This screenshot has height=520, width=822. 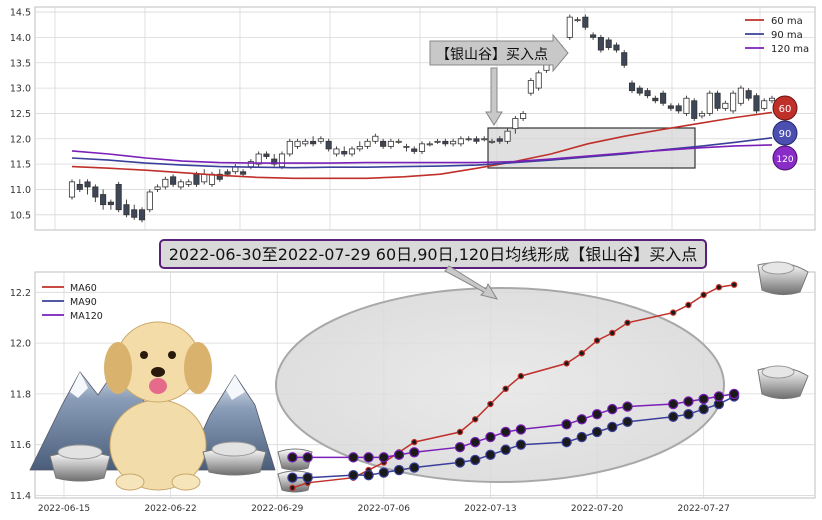 I want to click on top-y-tick-label: 12.5, so click(x=20, y=114).